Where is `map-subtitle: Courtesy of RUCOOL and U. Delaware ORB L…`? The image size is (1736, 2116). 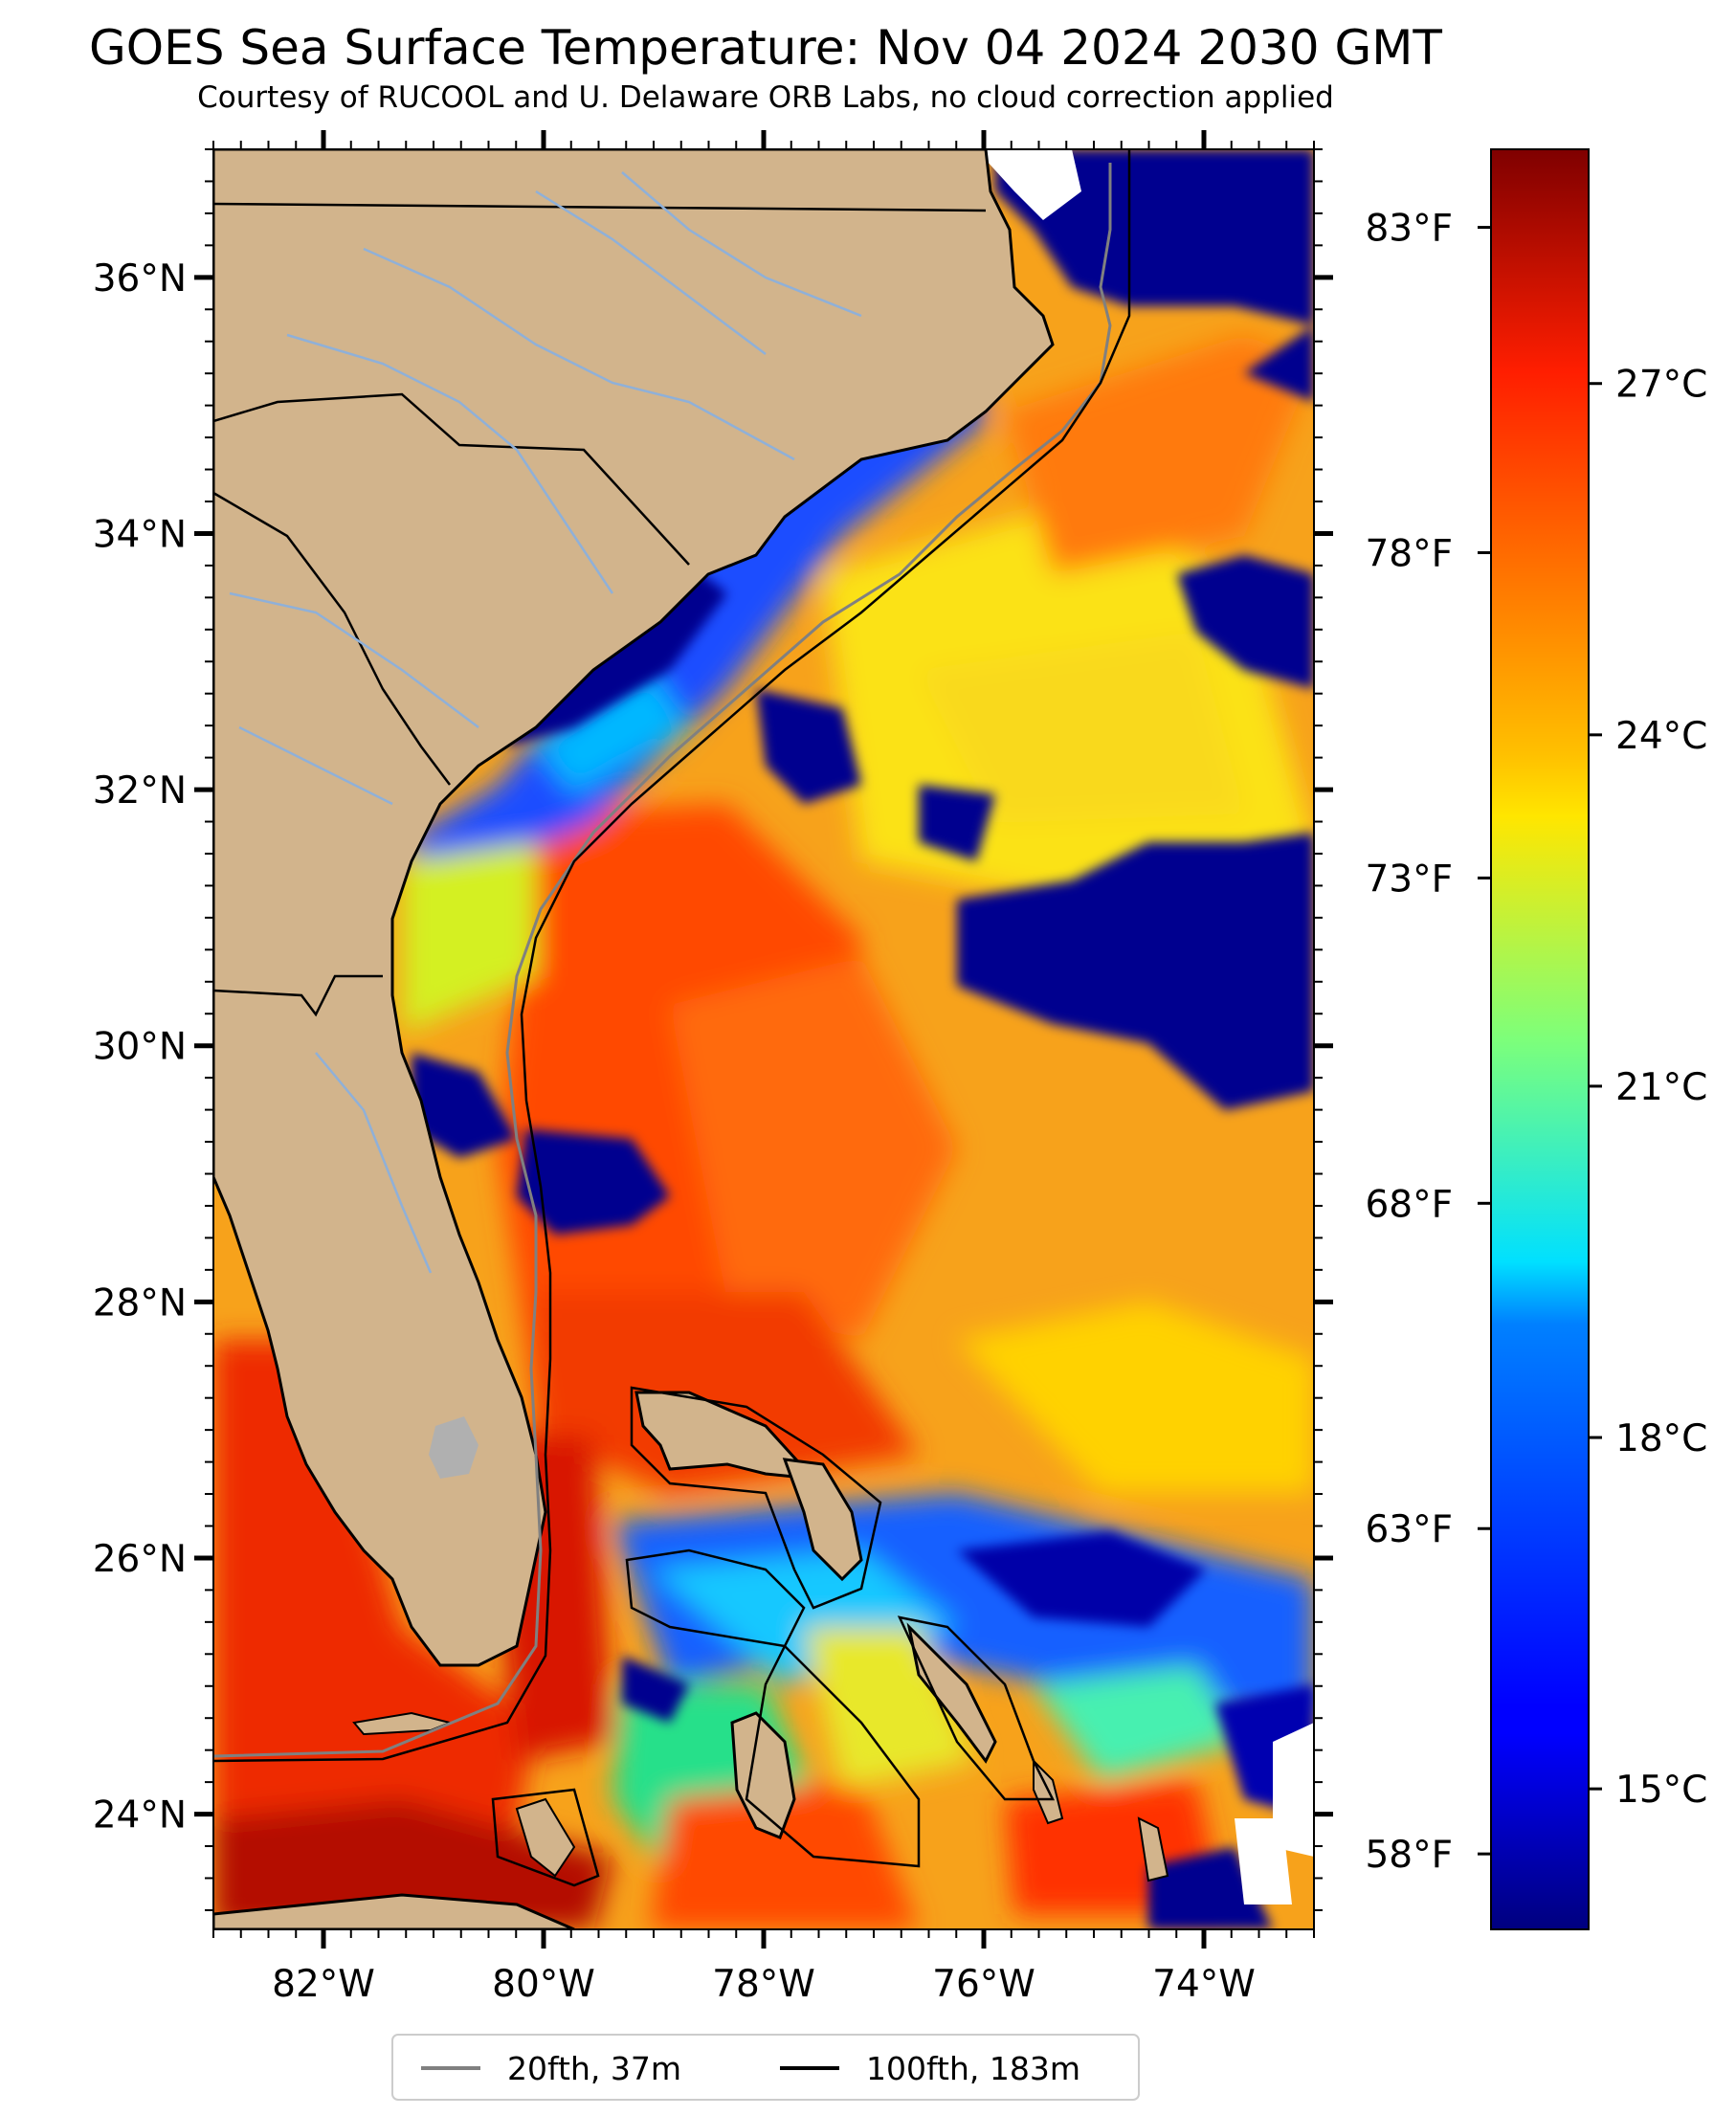 map-subtitle: Courtesy of RUCOOL and U. Delaware ORB L… is located at coordinates (765, 97).